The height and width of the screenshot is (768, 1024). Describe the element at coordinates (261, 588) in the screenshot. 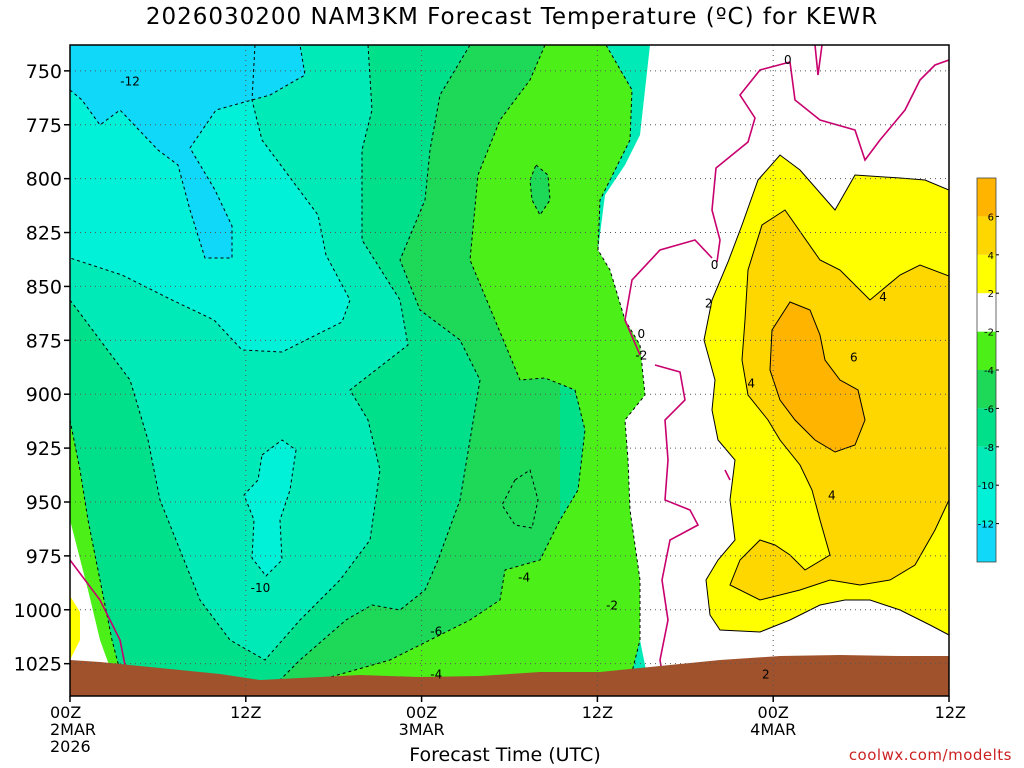

I see `contour-label: -10` at that location.